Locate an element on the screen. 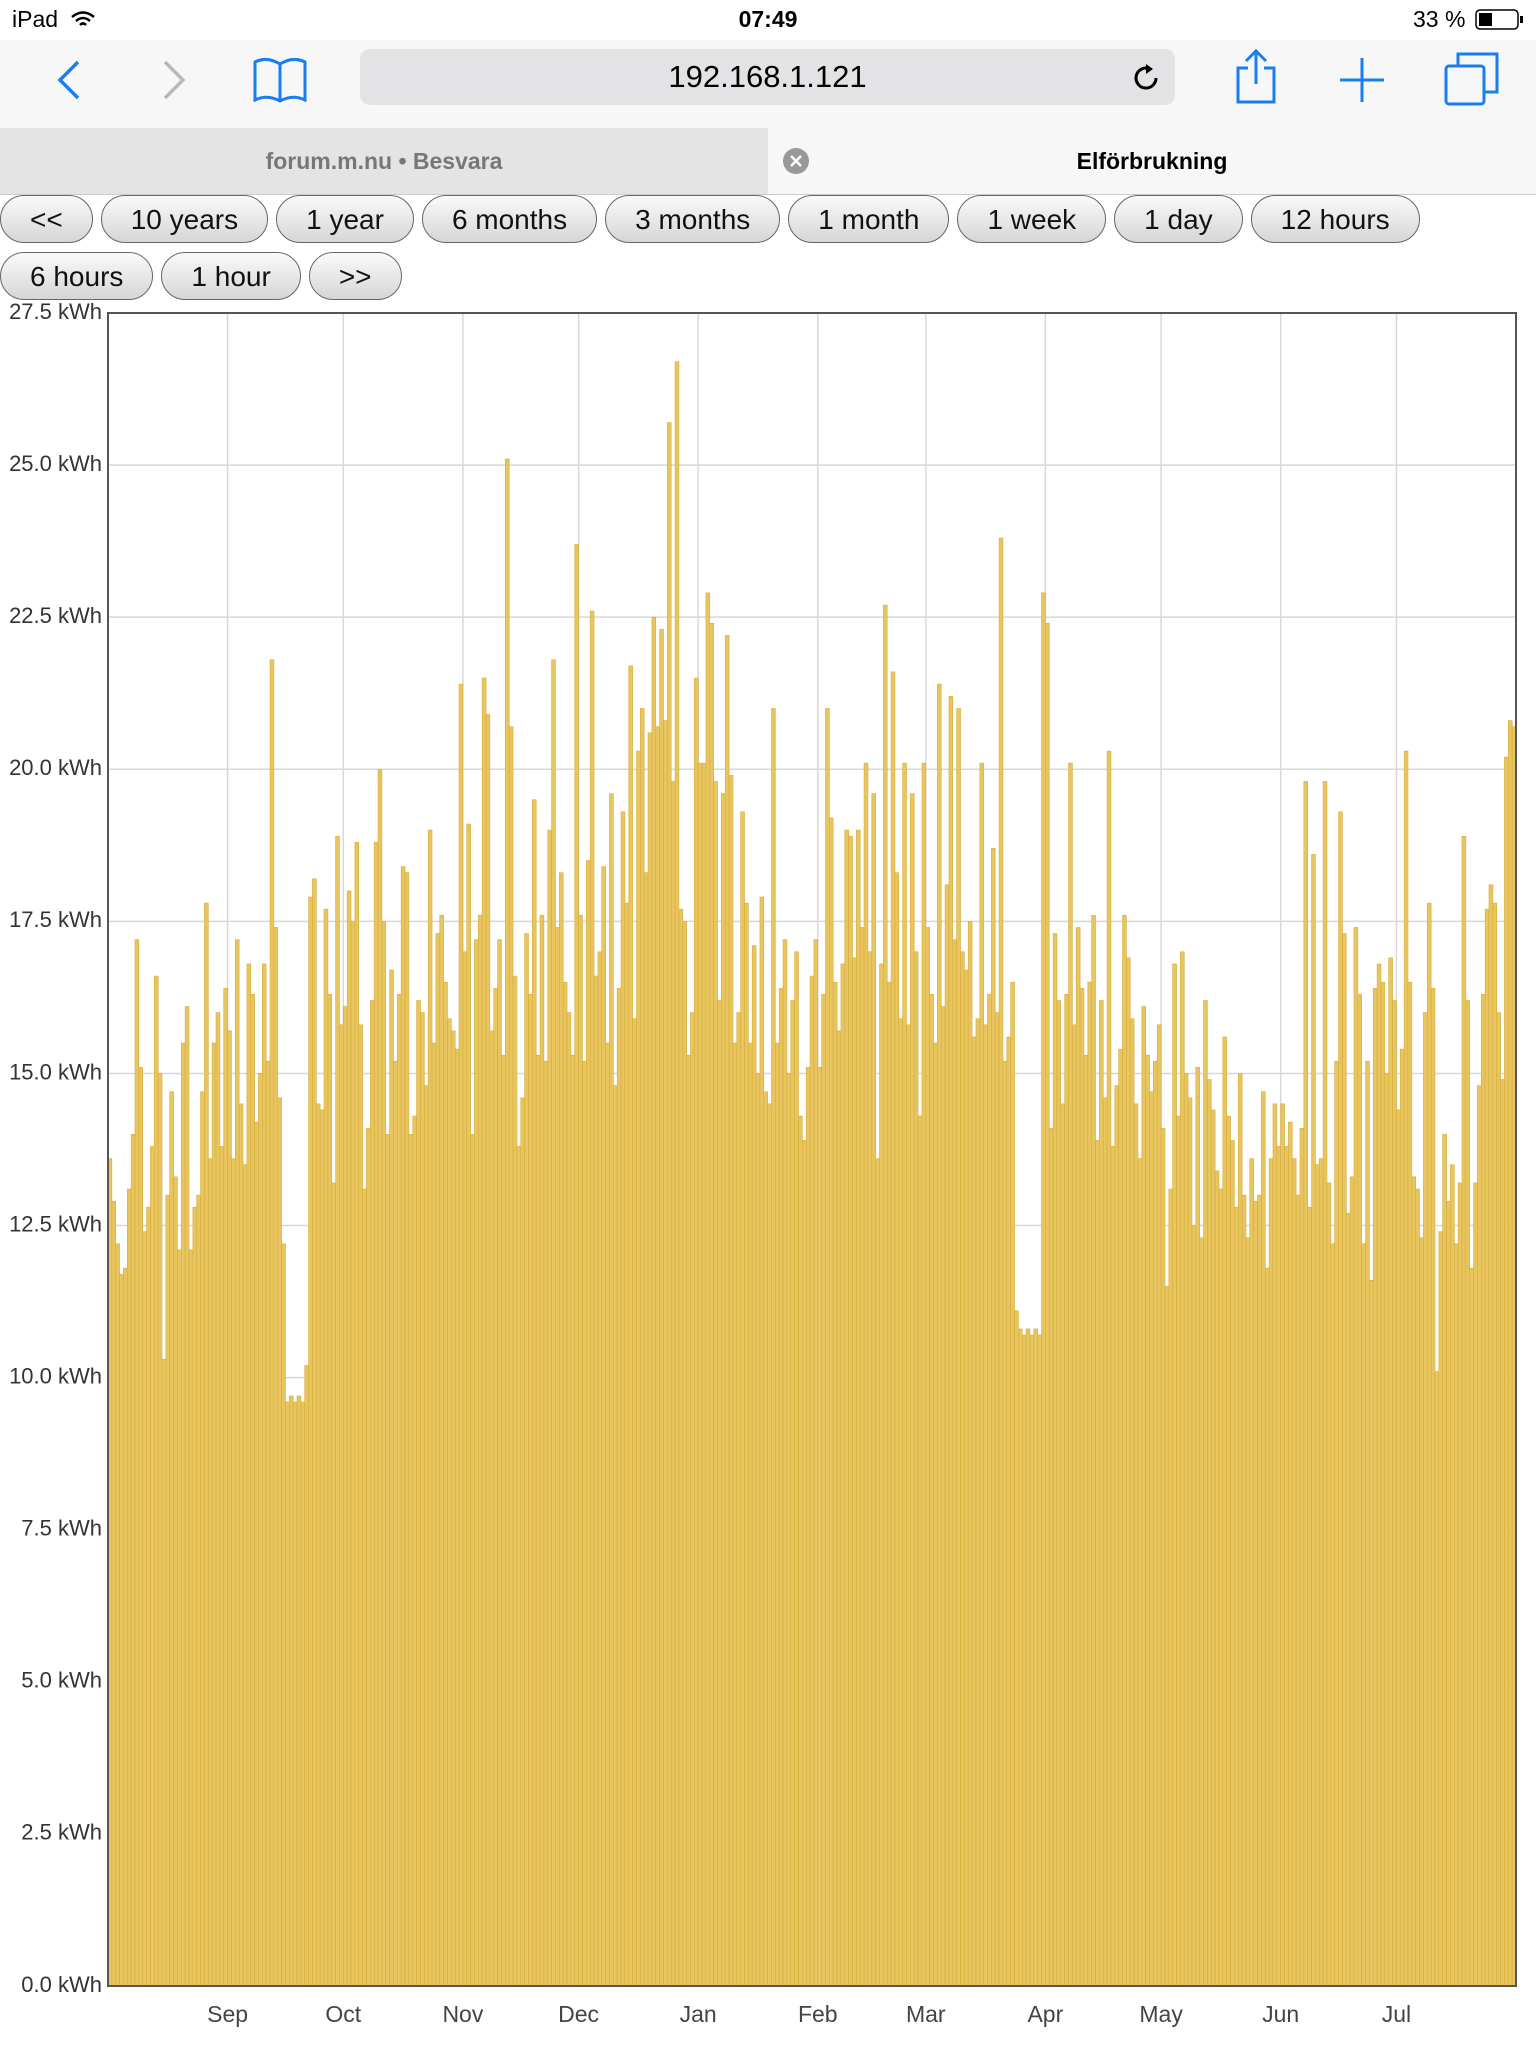 Image resolution: width=1536 pixels, height=2048 pixels. forward-button is located at coordinates (175, 80).